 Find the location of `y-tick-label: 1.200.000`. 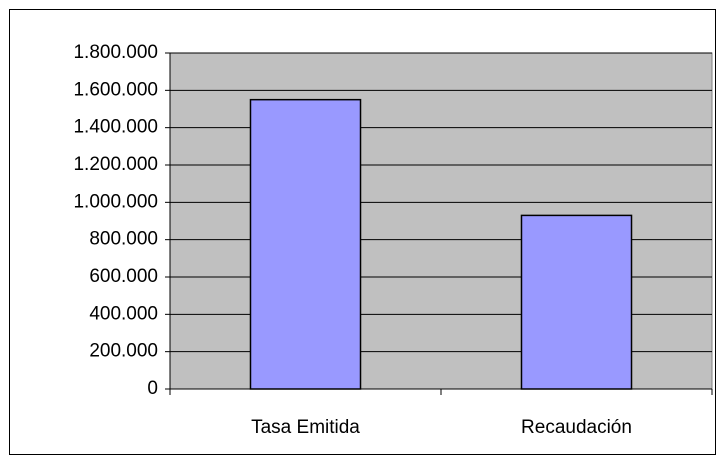

y-tick-label: 1.200.000 is located at coordinates (115, 164).